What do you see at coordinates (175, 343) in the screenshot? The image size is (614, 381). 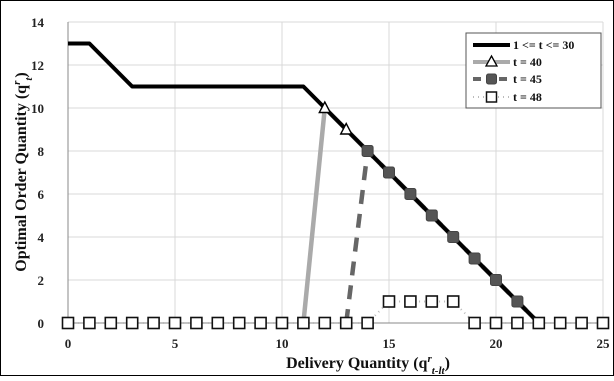 I see `x-tick-label: 5` at bounding box center [175, 343].